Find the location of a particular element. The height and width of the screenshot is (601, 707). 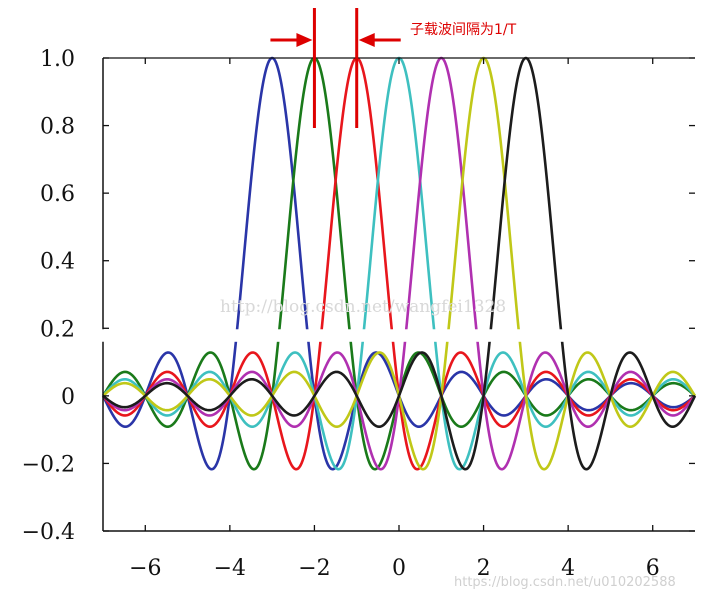

x-tick-label: 2 is located at coordinates (484, 568).